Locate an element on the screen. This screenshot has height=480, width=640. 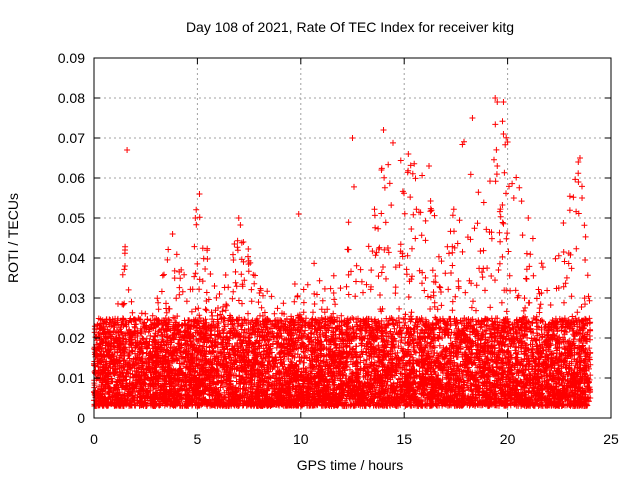
x-tick-labels: 0 5 10 15 20 25 is located at coordinates (354, 439).